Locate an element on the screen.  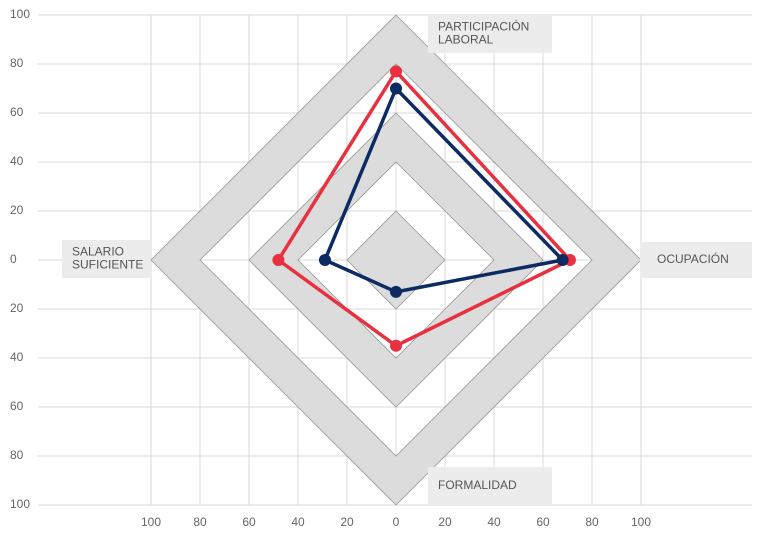
x-tick-label: 0 is located at coordinates (396, 522).